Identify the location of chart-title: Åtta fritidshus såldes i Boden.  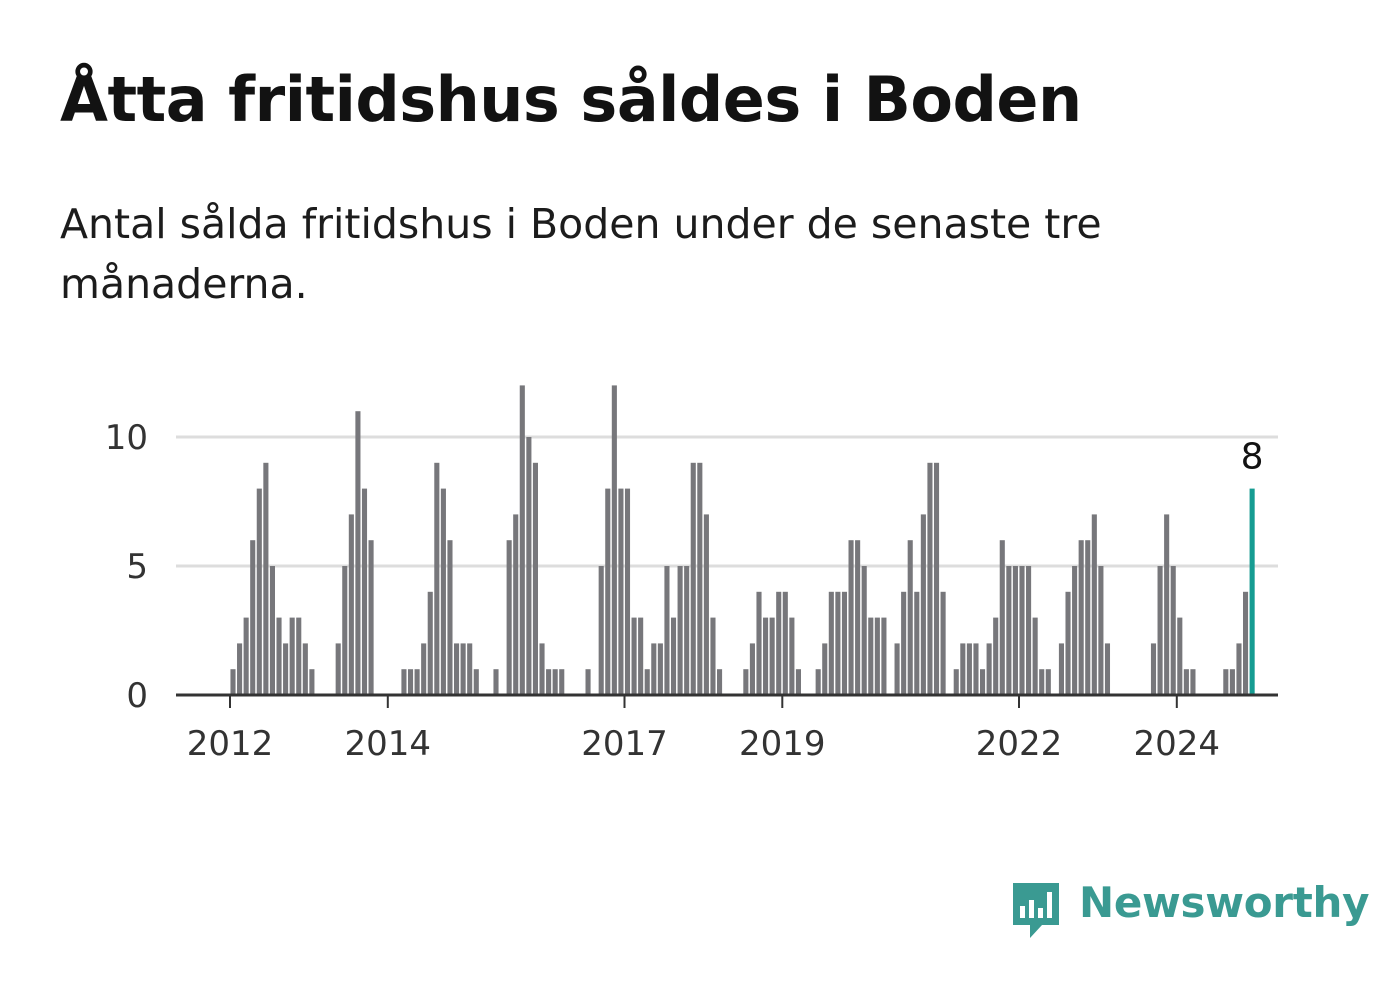
(571, 99).